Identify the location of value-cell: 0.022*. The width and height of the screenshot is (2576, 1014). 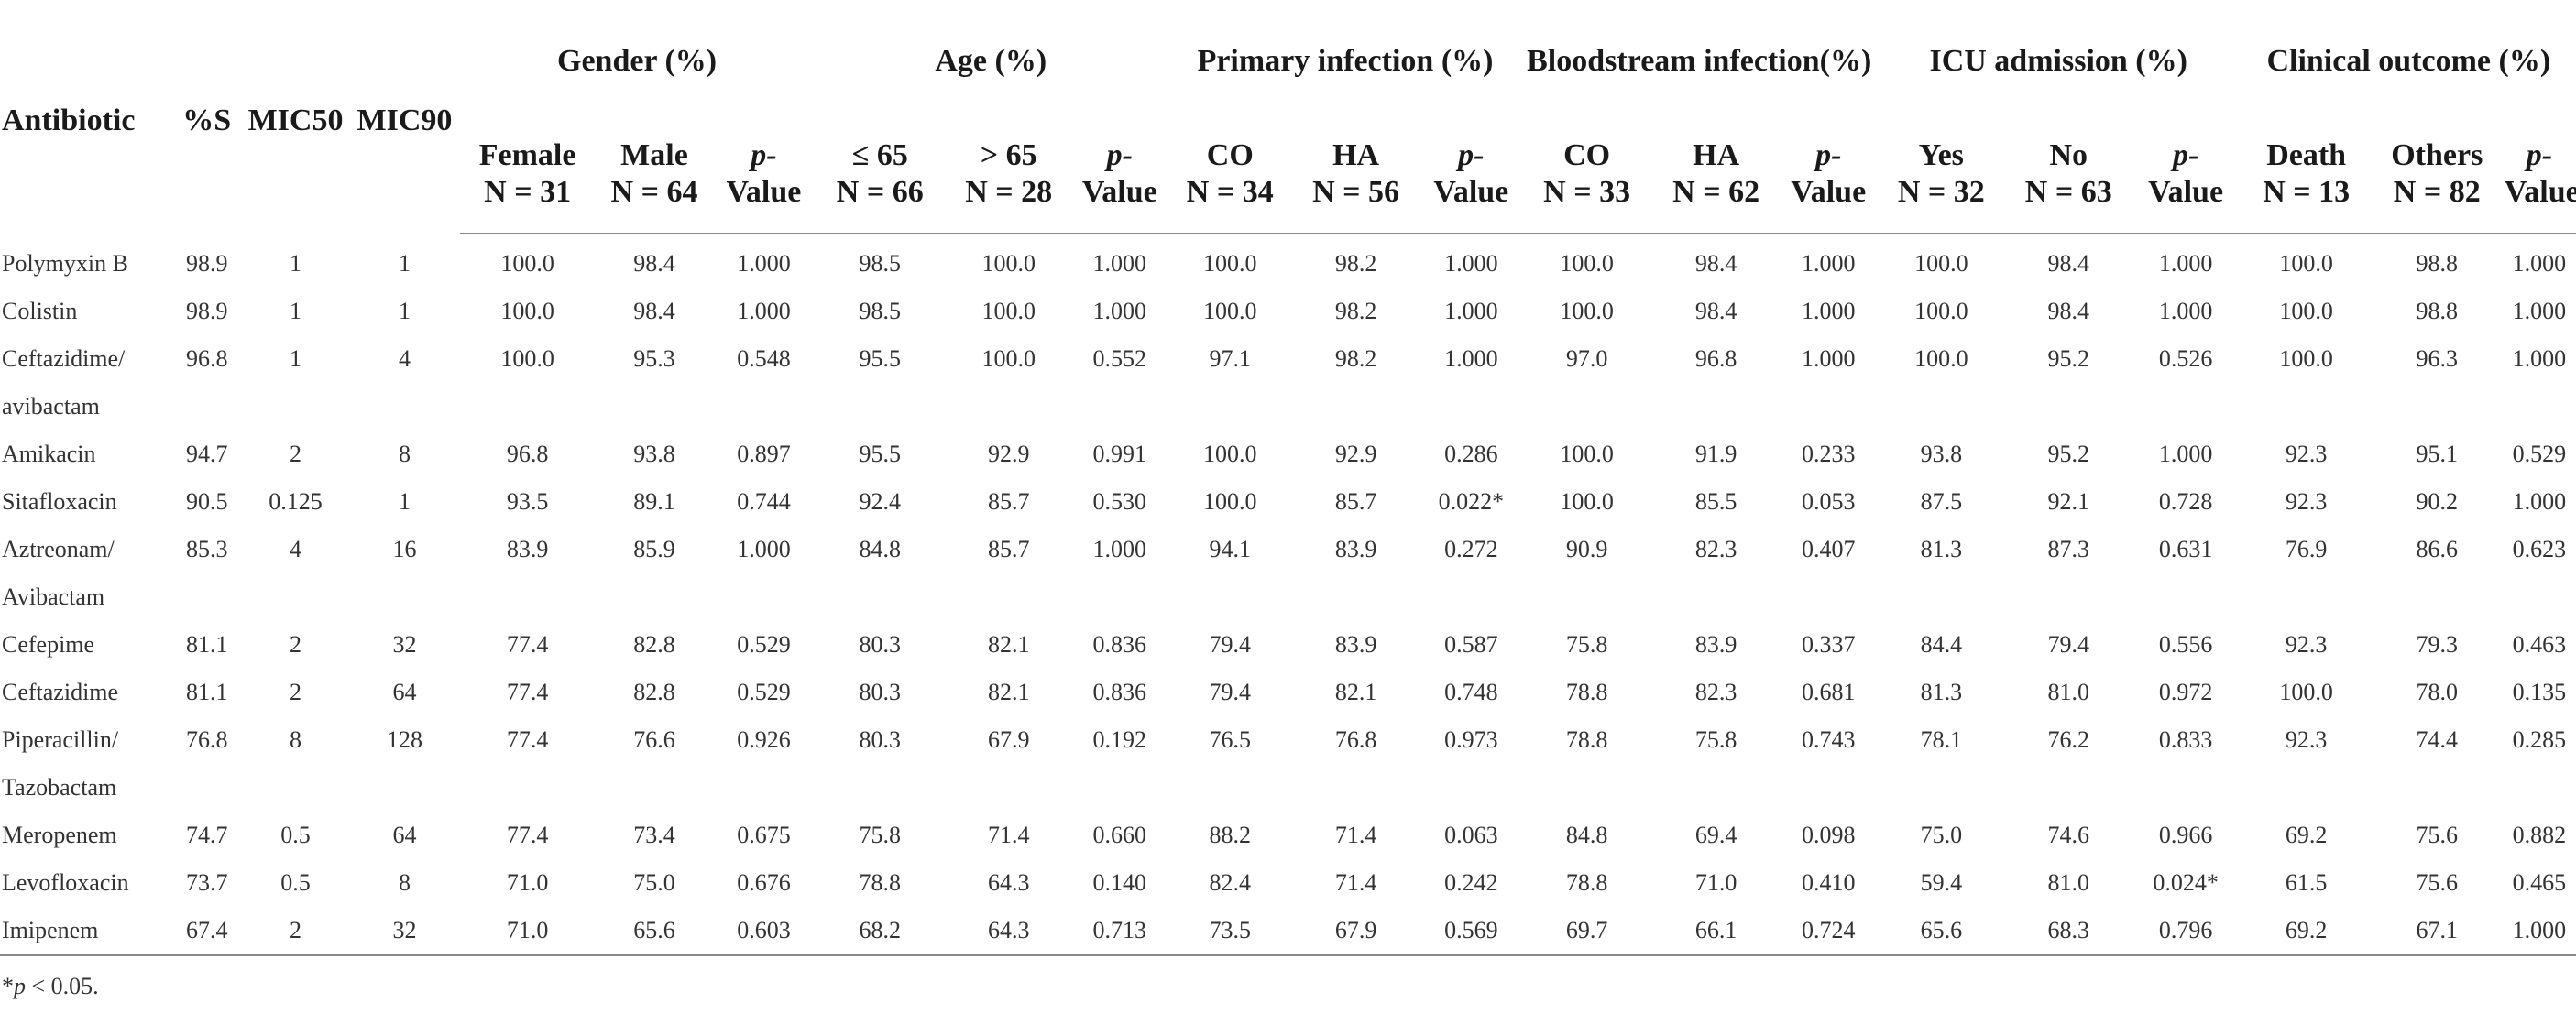
(1471, 501).